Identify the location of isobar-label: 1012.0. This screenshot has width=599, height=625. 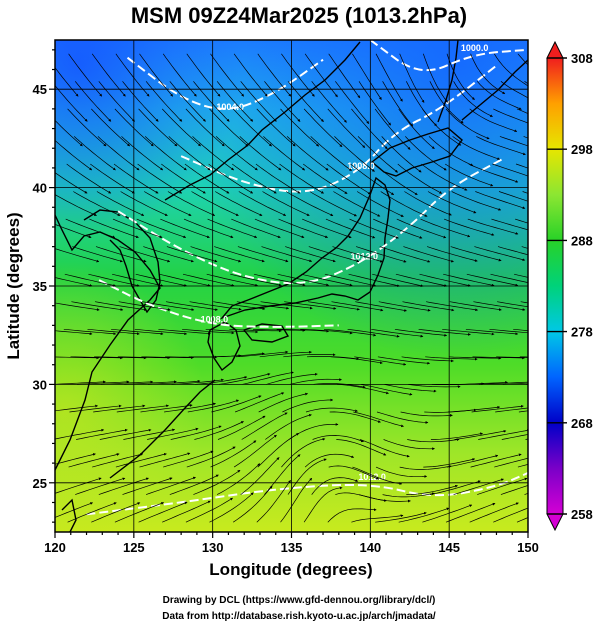
(372, 477).